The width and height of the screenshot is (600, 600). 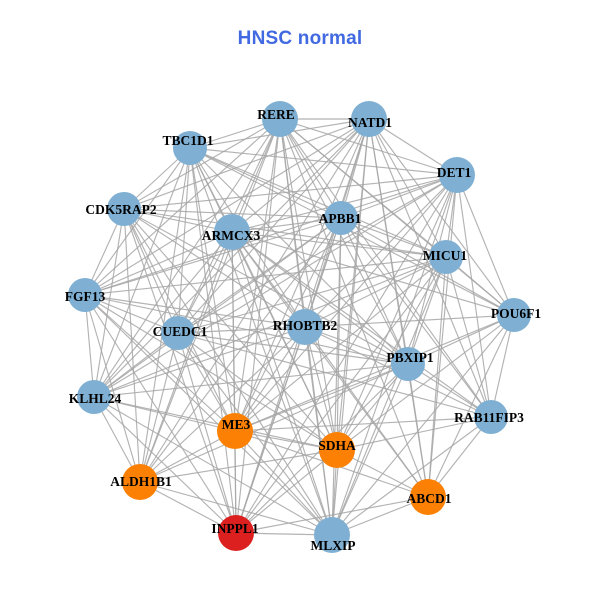 I want to click on graph-node-klhl24, so click(x=94, y=397).